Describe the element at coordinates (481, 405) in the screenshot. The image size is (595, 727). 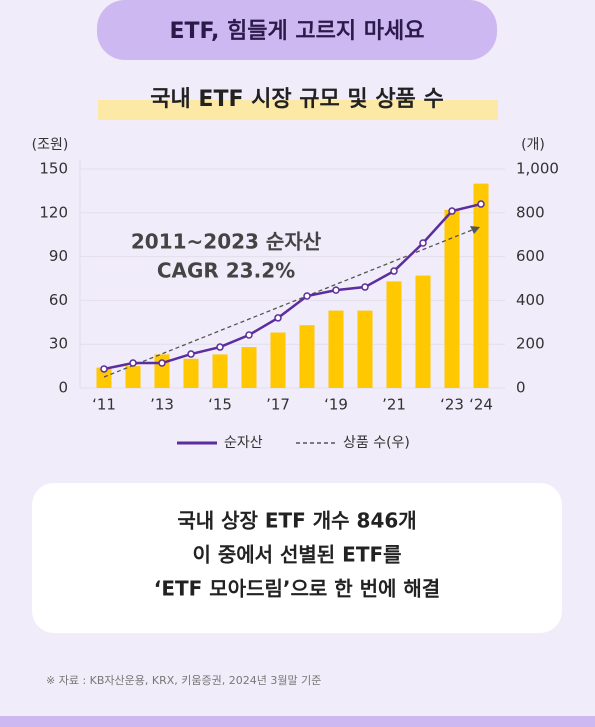
I see `x-tick-label: ‘24` at that location.